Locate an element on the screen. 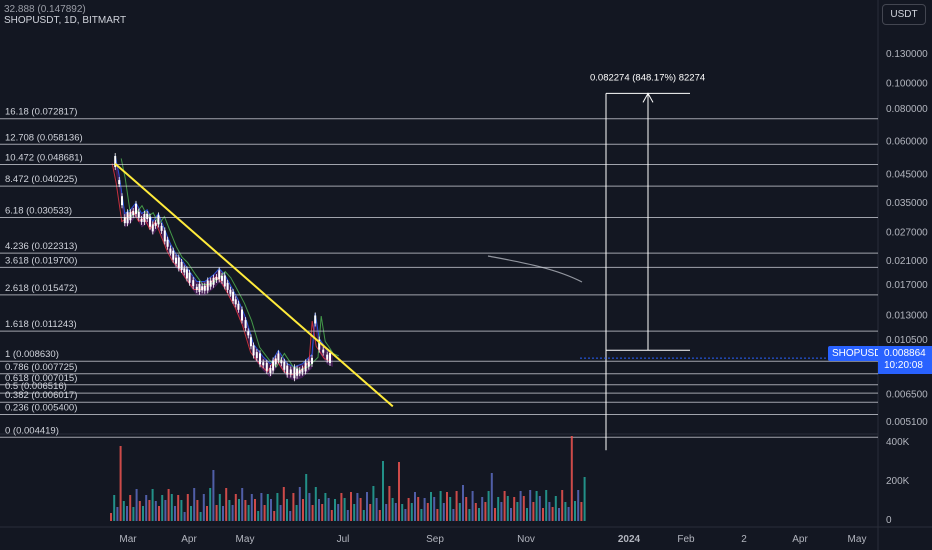 Image resolution: width=932 pixels, height=550 pixels. time-axis-tick: May is located at coordinates (245, 539).